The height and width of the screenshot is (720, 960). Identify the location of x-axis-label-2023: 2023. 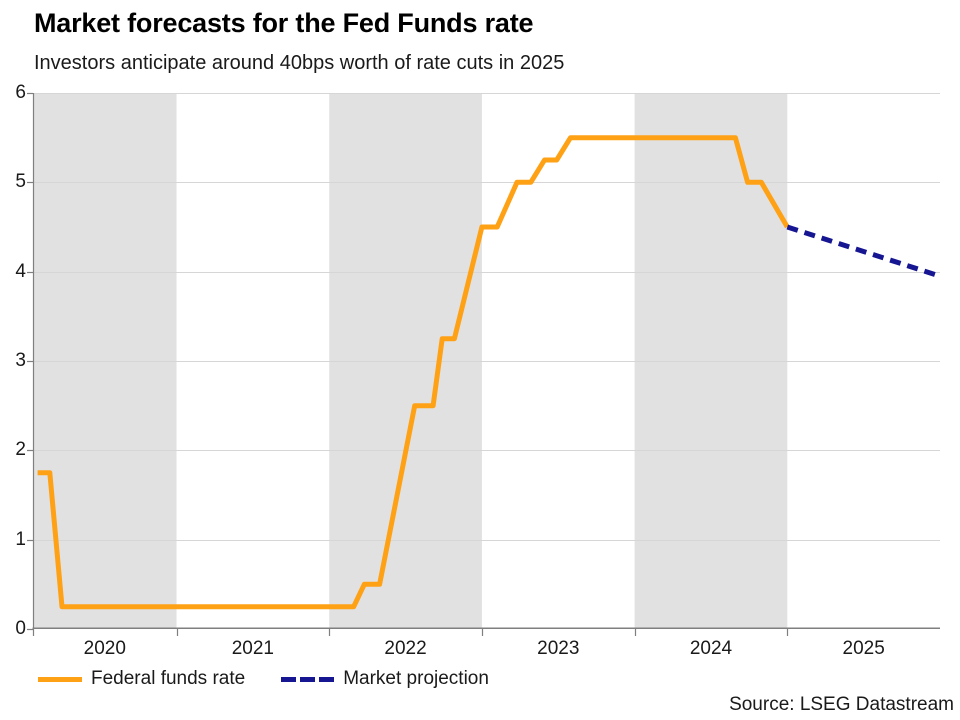
(558, 648).